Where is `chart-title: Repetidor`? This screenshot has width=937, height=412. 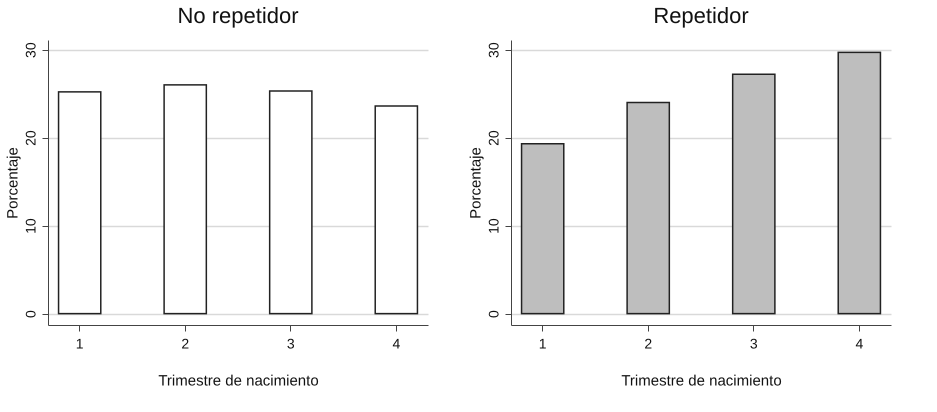
chart-title: Repetidor is located at coordinates (701, 15).